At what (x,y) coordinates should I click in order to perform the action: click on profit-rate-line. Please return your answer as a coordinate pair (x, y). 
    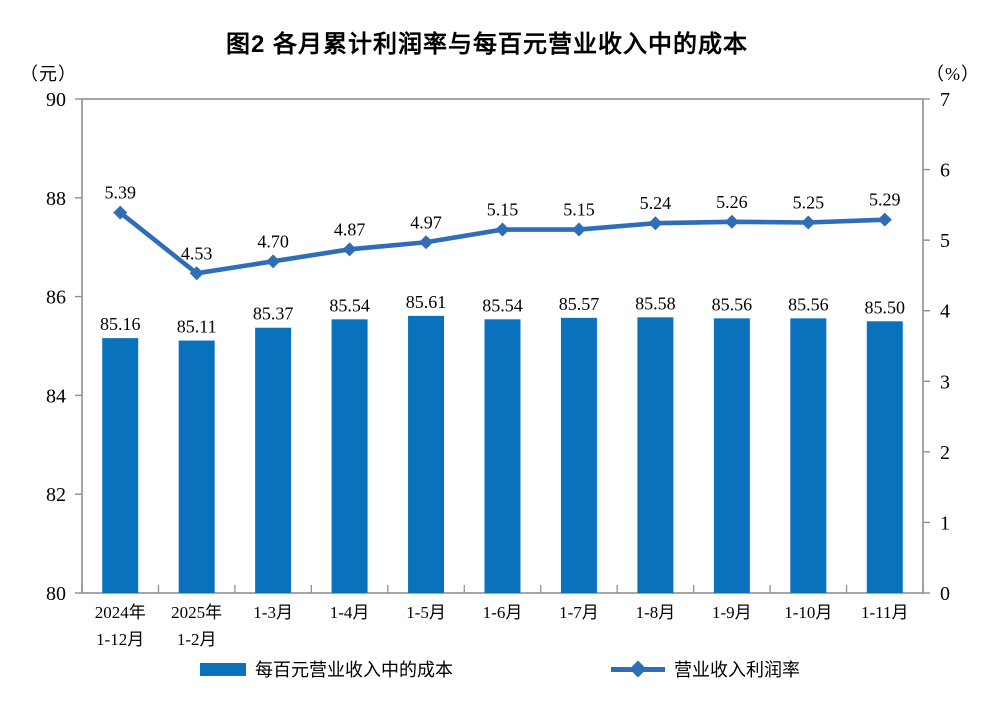
    Looking at the image, I should click on (501, 243).